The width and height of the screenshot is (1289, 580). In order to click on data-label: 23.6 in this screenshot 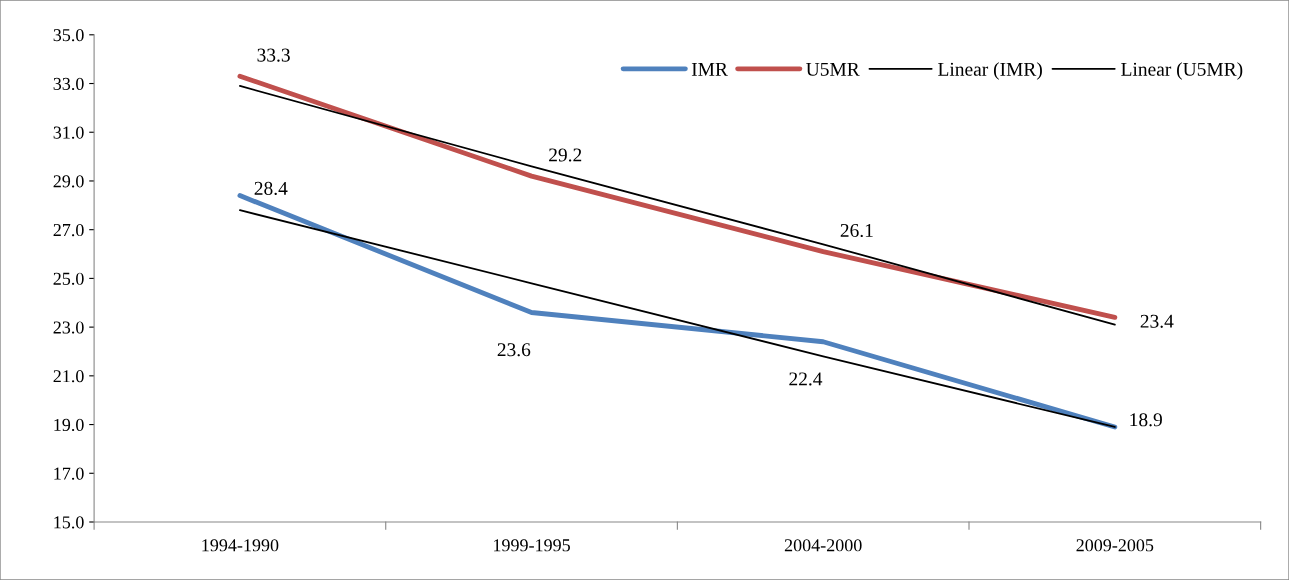, I will do `click(514, 350)`.